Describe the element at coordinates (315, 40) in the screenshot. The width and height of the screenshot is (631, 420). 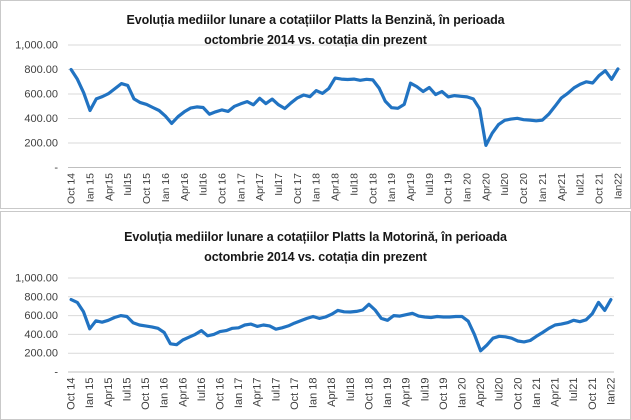
I see `benzina-title-line2: octombrie 2014 vs. cotația din prezent` at that location.